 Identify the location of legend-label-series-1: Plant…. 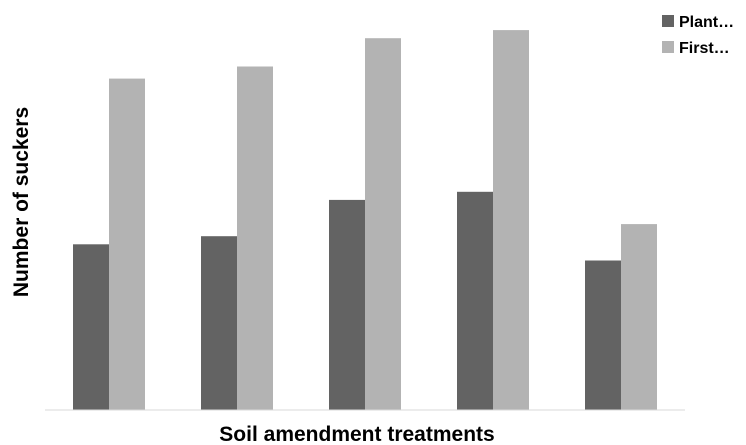
(706, 22).